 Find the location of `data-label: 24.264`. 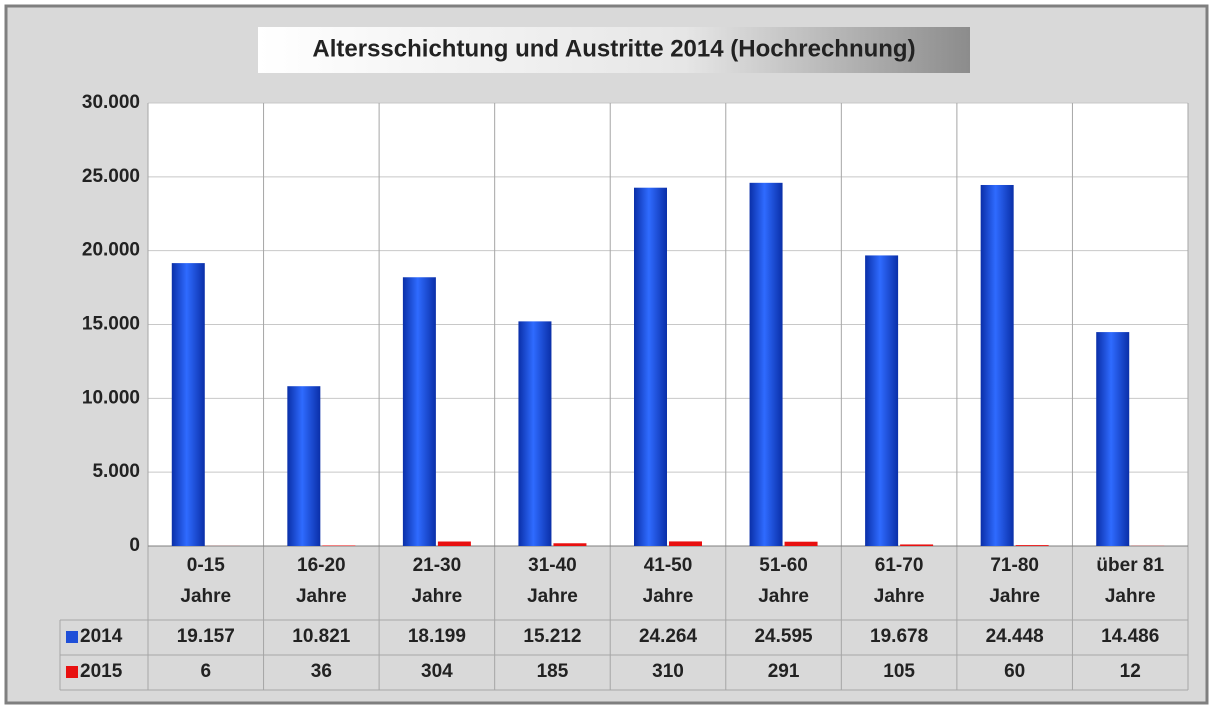

data-label: 24.264 is located at coordinates (668, 636).